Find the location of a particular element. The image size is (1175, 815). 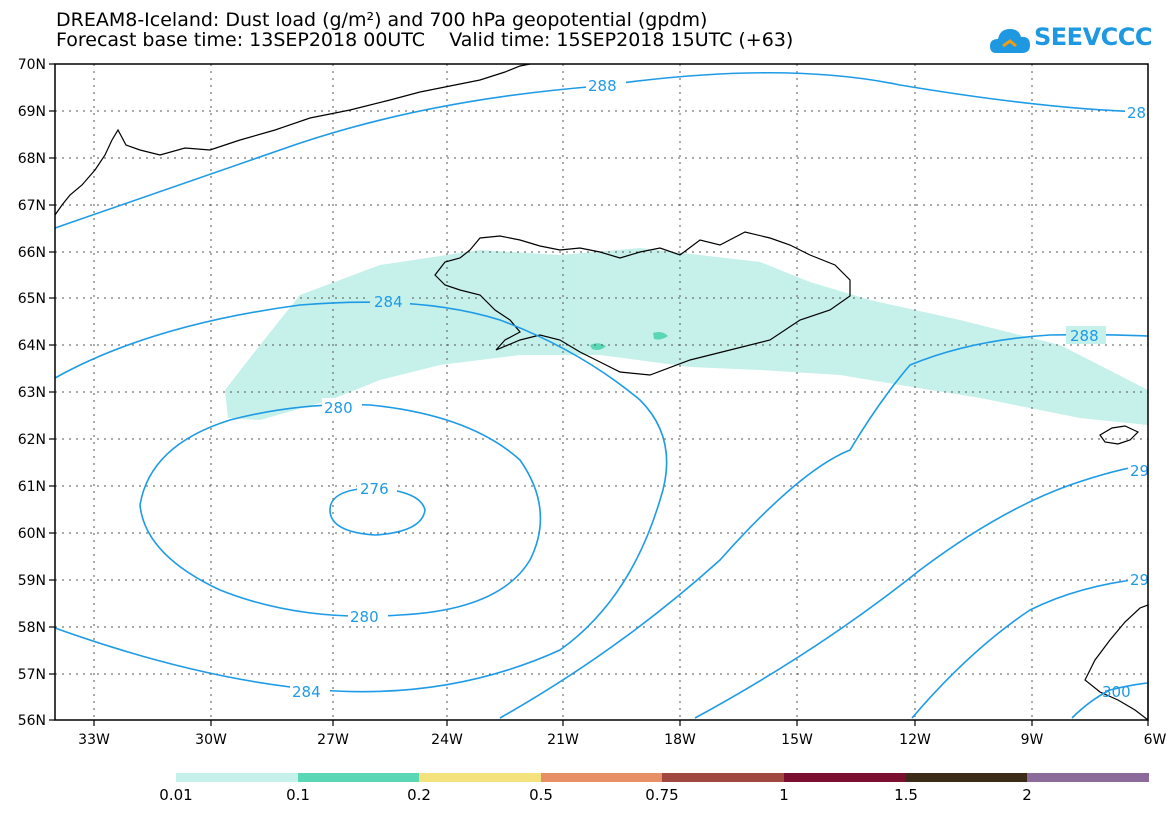

lon-label: 33W is located at coordinates (94, 740).